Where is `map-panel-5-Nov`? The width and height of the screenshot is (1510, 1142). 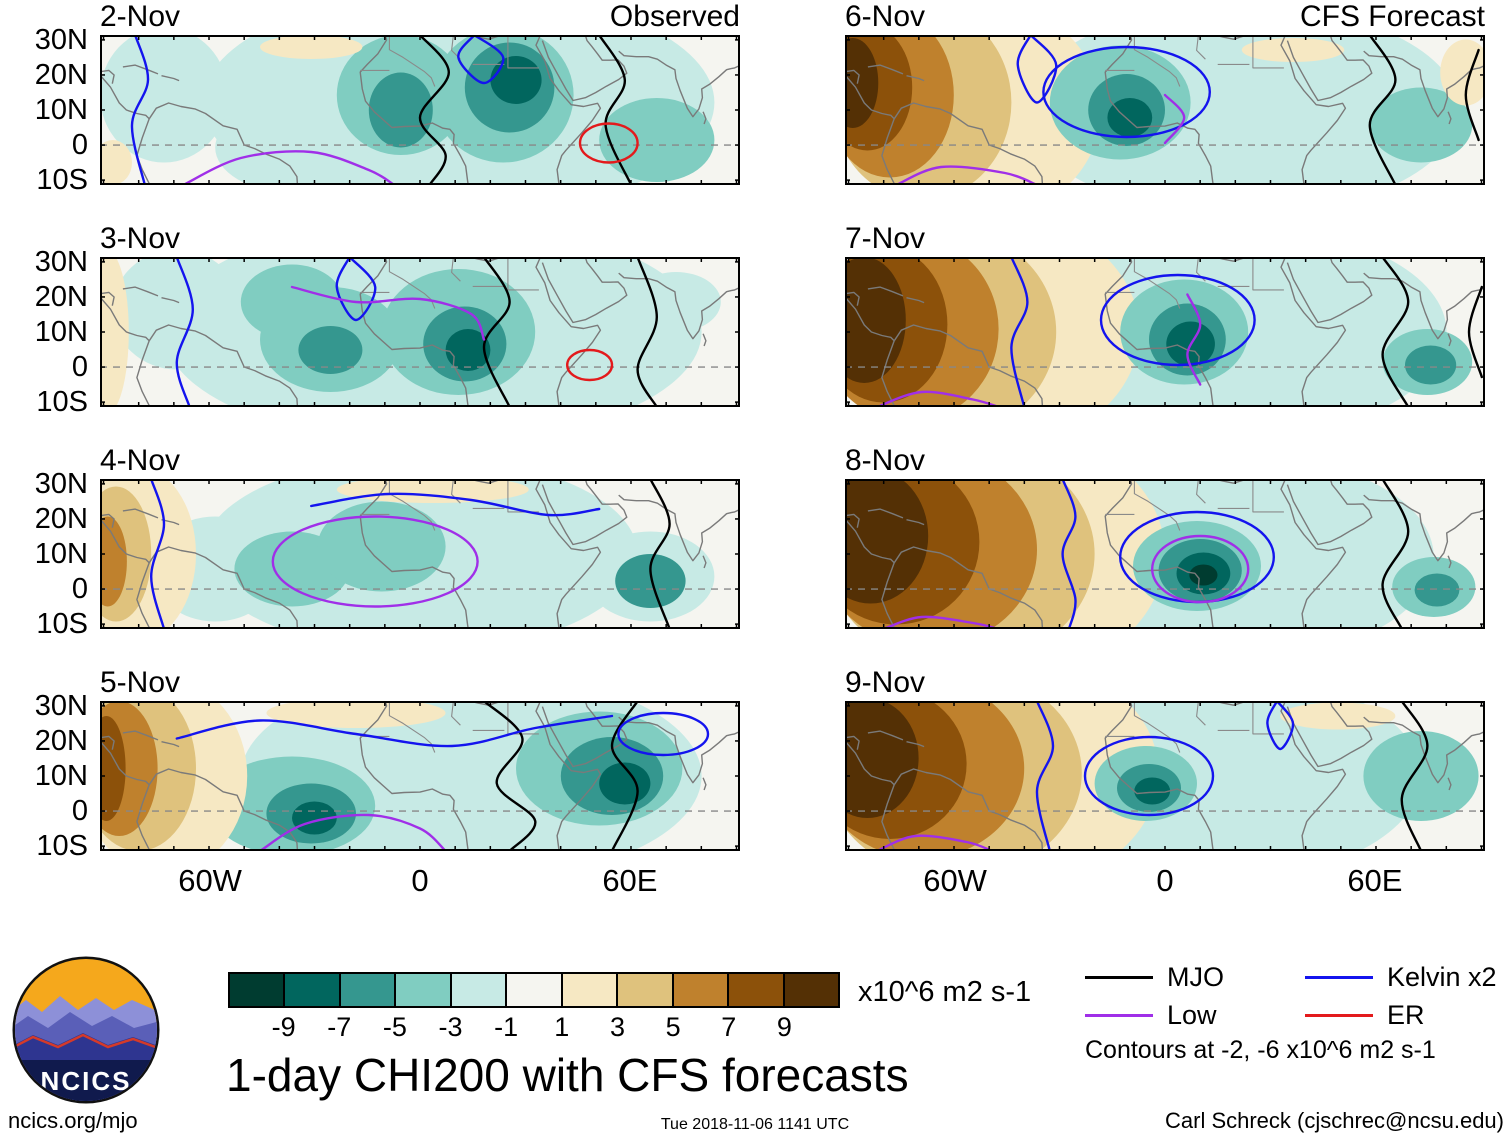
map-panel-5-Nov is located at coordinates (420, 776).